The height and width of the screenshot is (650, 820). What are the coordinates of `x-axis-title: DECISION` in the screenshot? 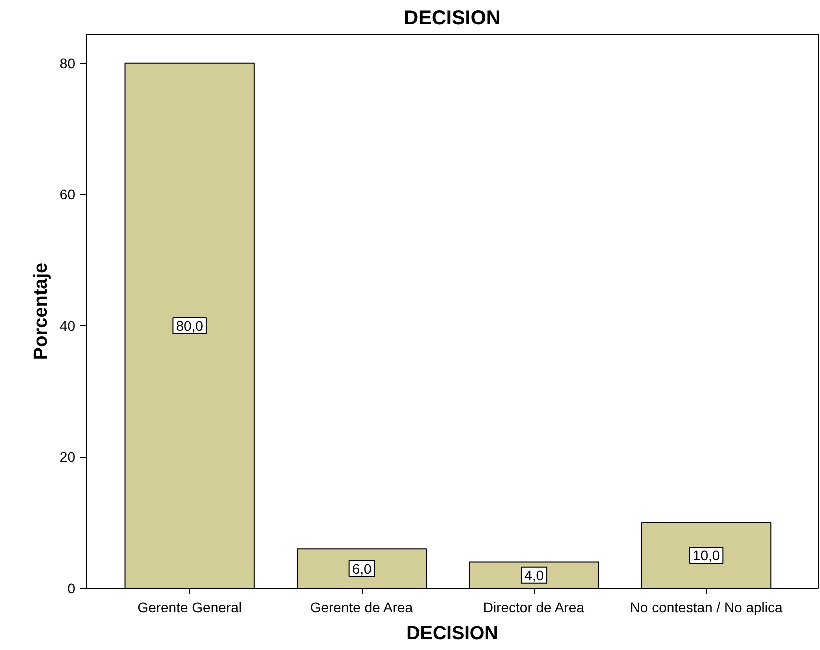 It's located at (452, 634).